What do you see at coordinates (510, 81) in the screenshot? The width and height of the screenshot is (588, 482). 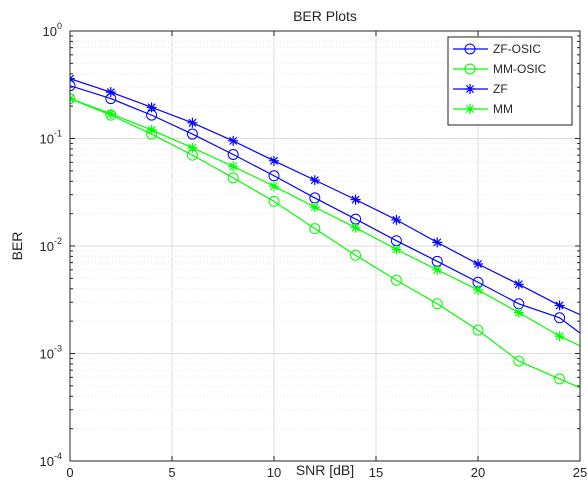 I see `legend: ZF-OSIC MM-OSIC ZF MM` at bounding box center [510, 81].